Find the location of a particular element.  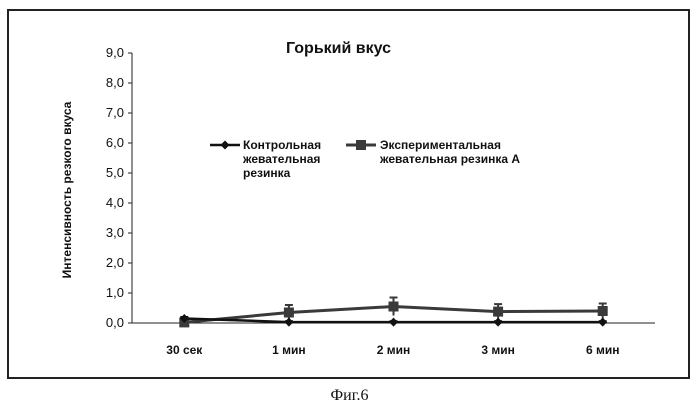

figure-caption: Фиг.6 is located at coordinates (349, 396).